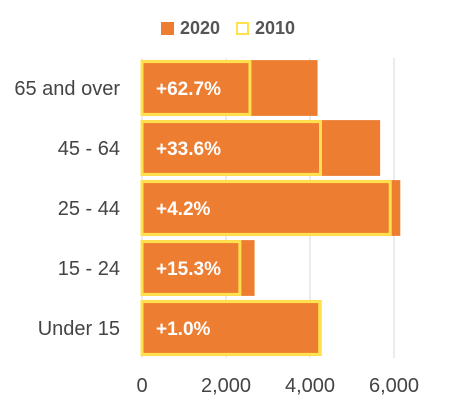 Image resolution: width=456 pixels, height=407 pixels. Describe the element at coordinates (228, 28) in the screenshot. I see `legend: 2020 2010` at that location.